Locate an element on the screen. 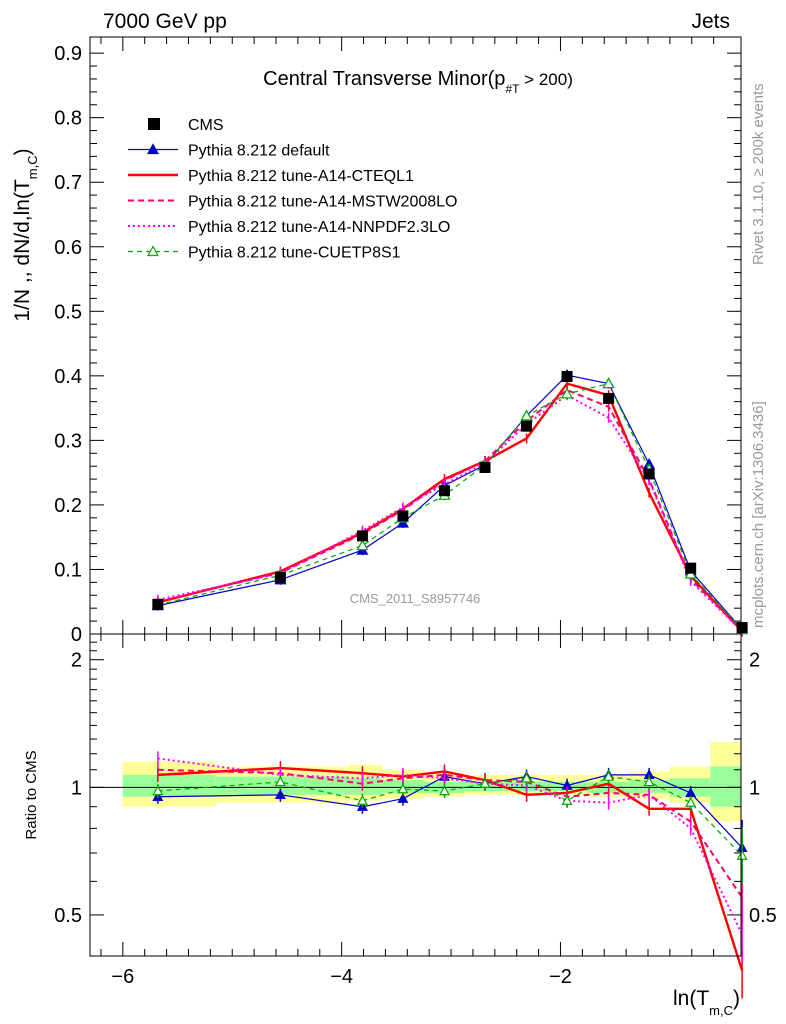 The width and height of the screenshot is (786, 1024). top-ylabel: 1/N ,, dN/d,ln(Tm,C) is located at coordinates (25, 234).